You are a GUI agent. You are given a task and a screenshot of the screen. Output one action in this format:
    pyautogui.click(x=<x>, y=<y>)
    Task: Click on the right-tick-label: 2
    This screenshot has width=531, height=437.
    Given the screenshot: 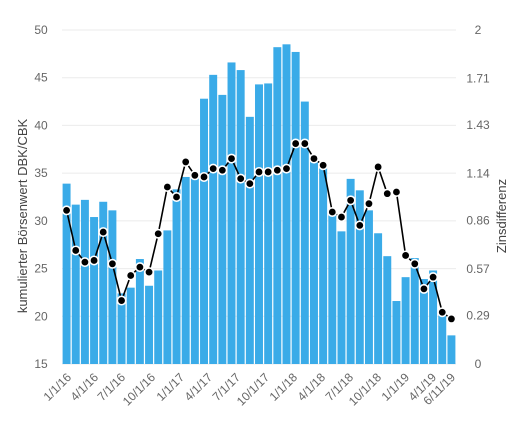 What is the action you would take?
    pyautogui.click(x=478, y=30)
    